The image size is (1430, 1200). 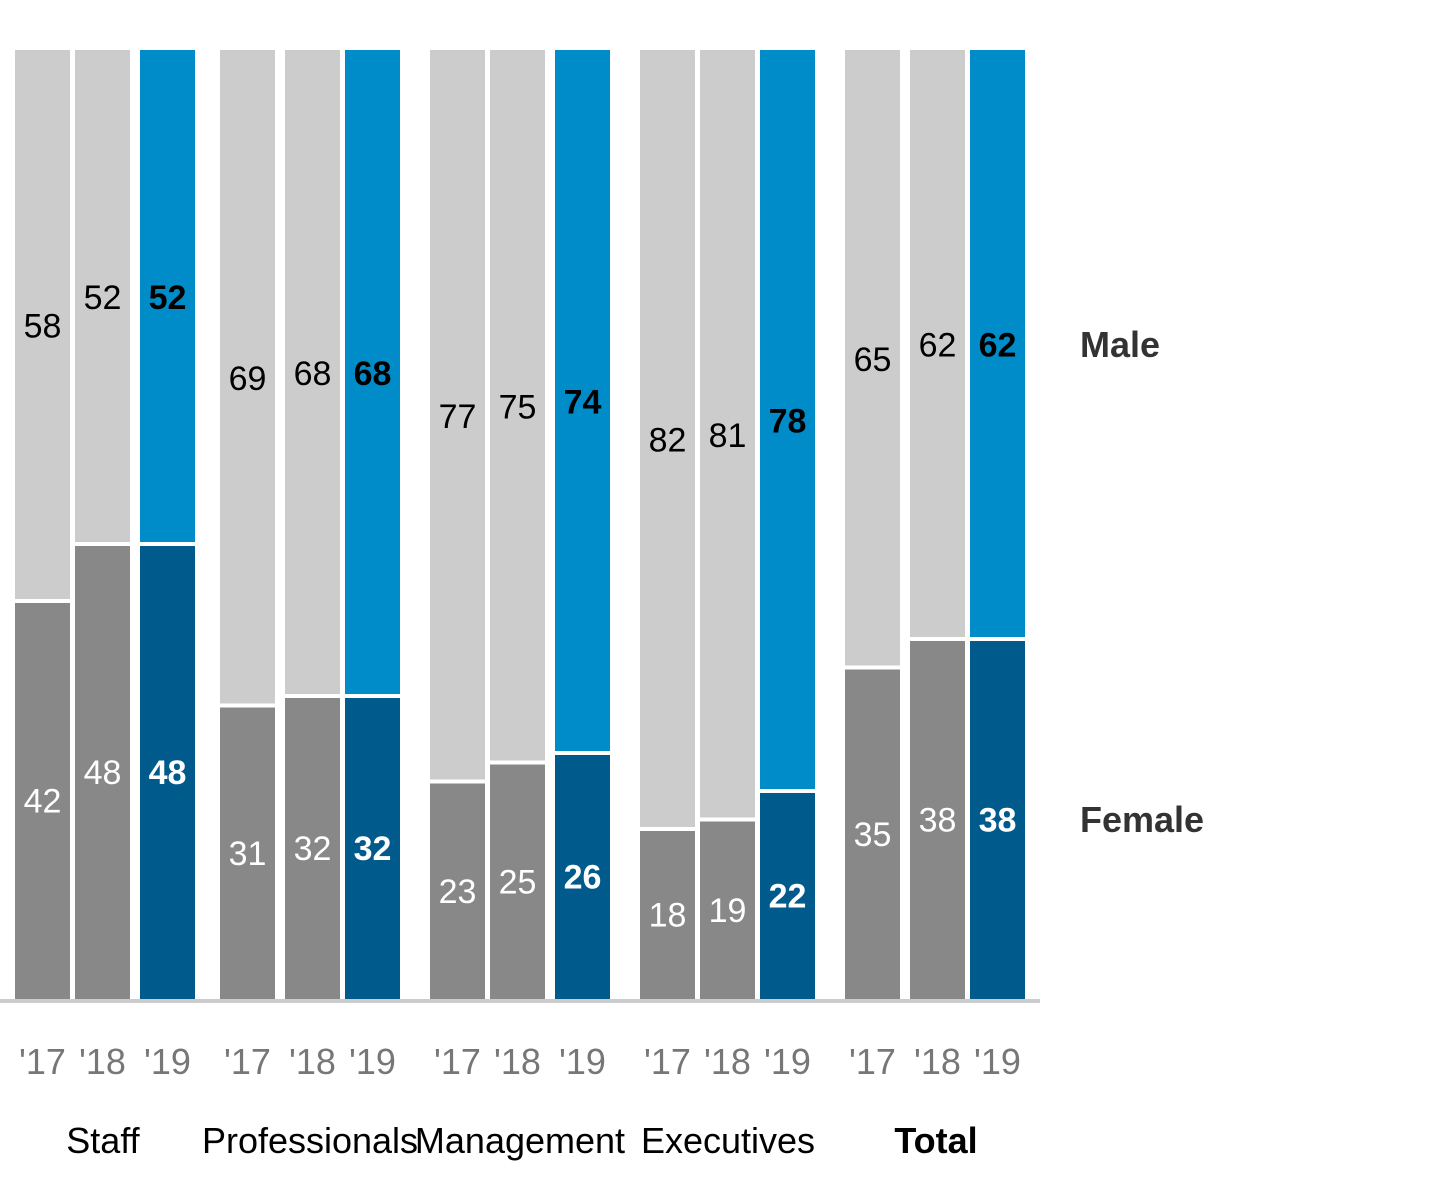 What do you see at coordinates (1120, 344) in the screenshot?
I see `legend-male-label: Male` at bounding box center [1120, 344].